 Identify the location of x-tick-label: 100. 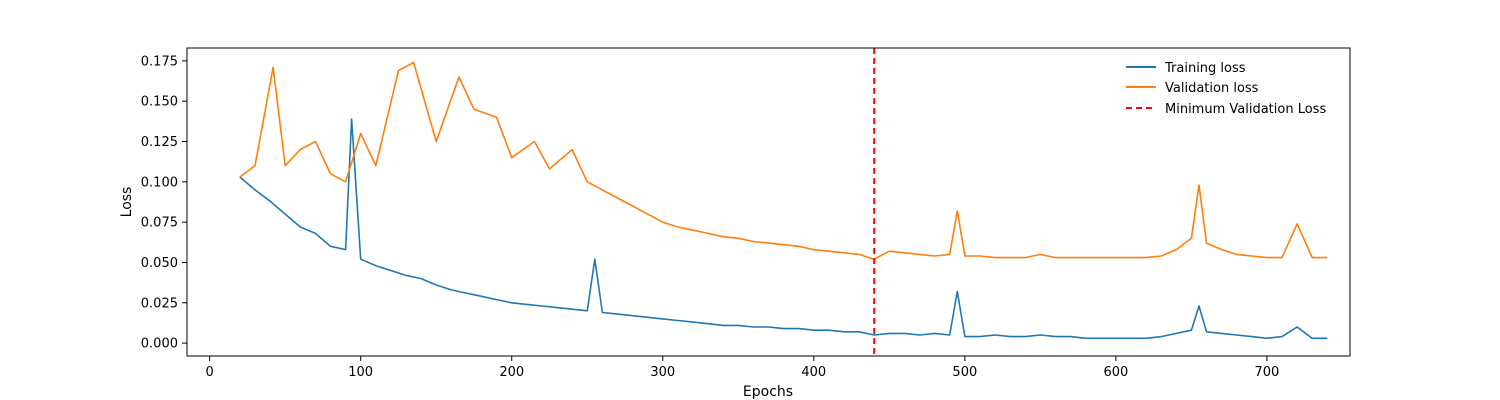
(360, 372).